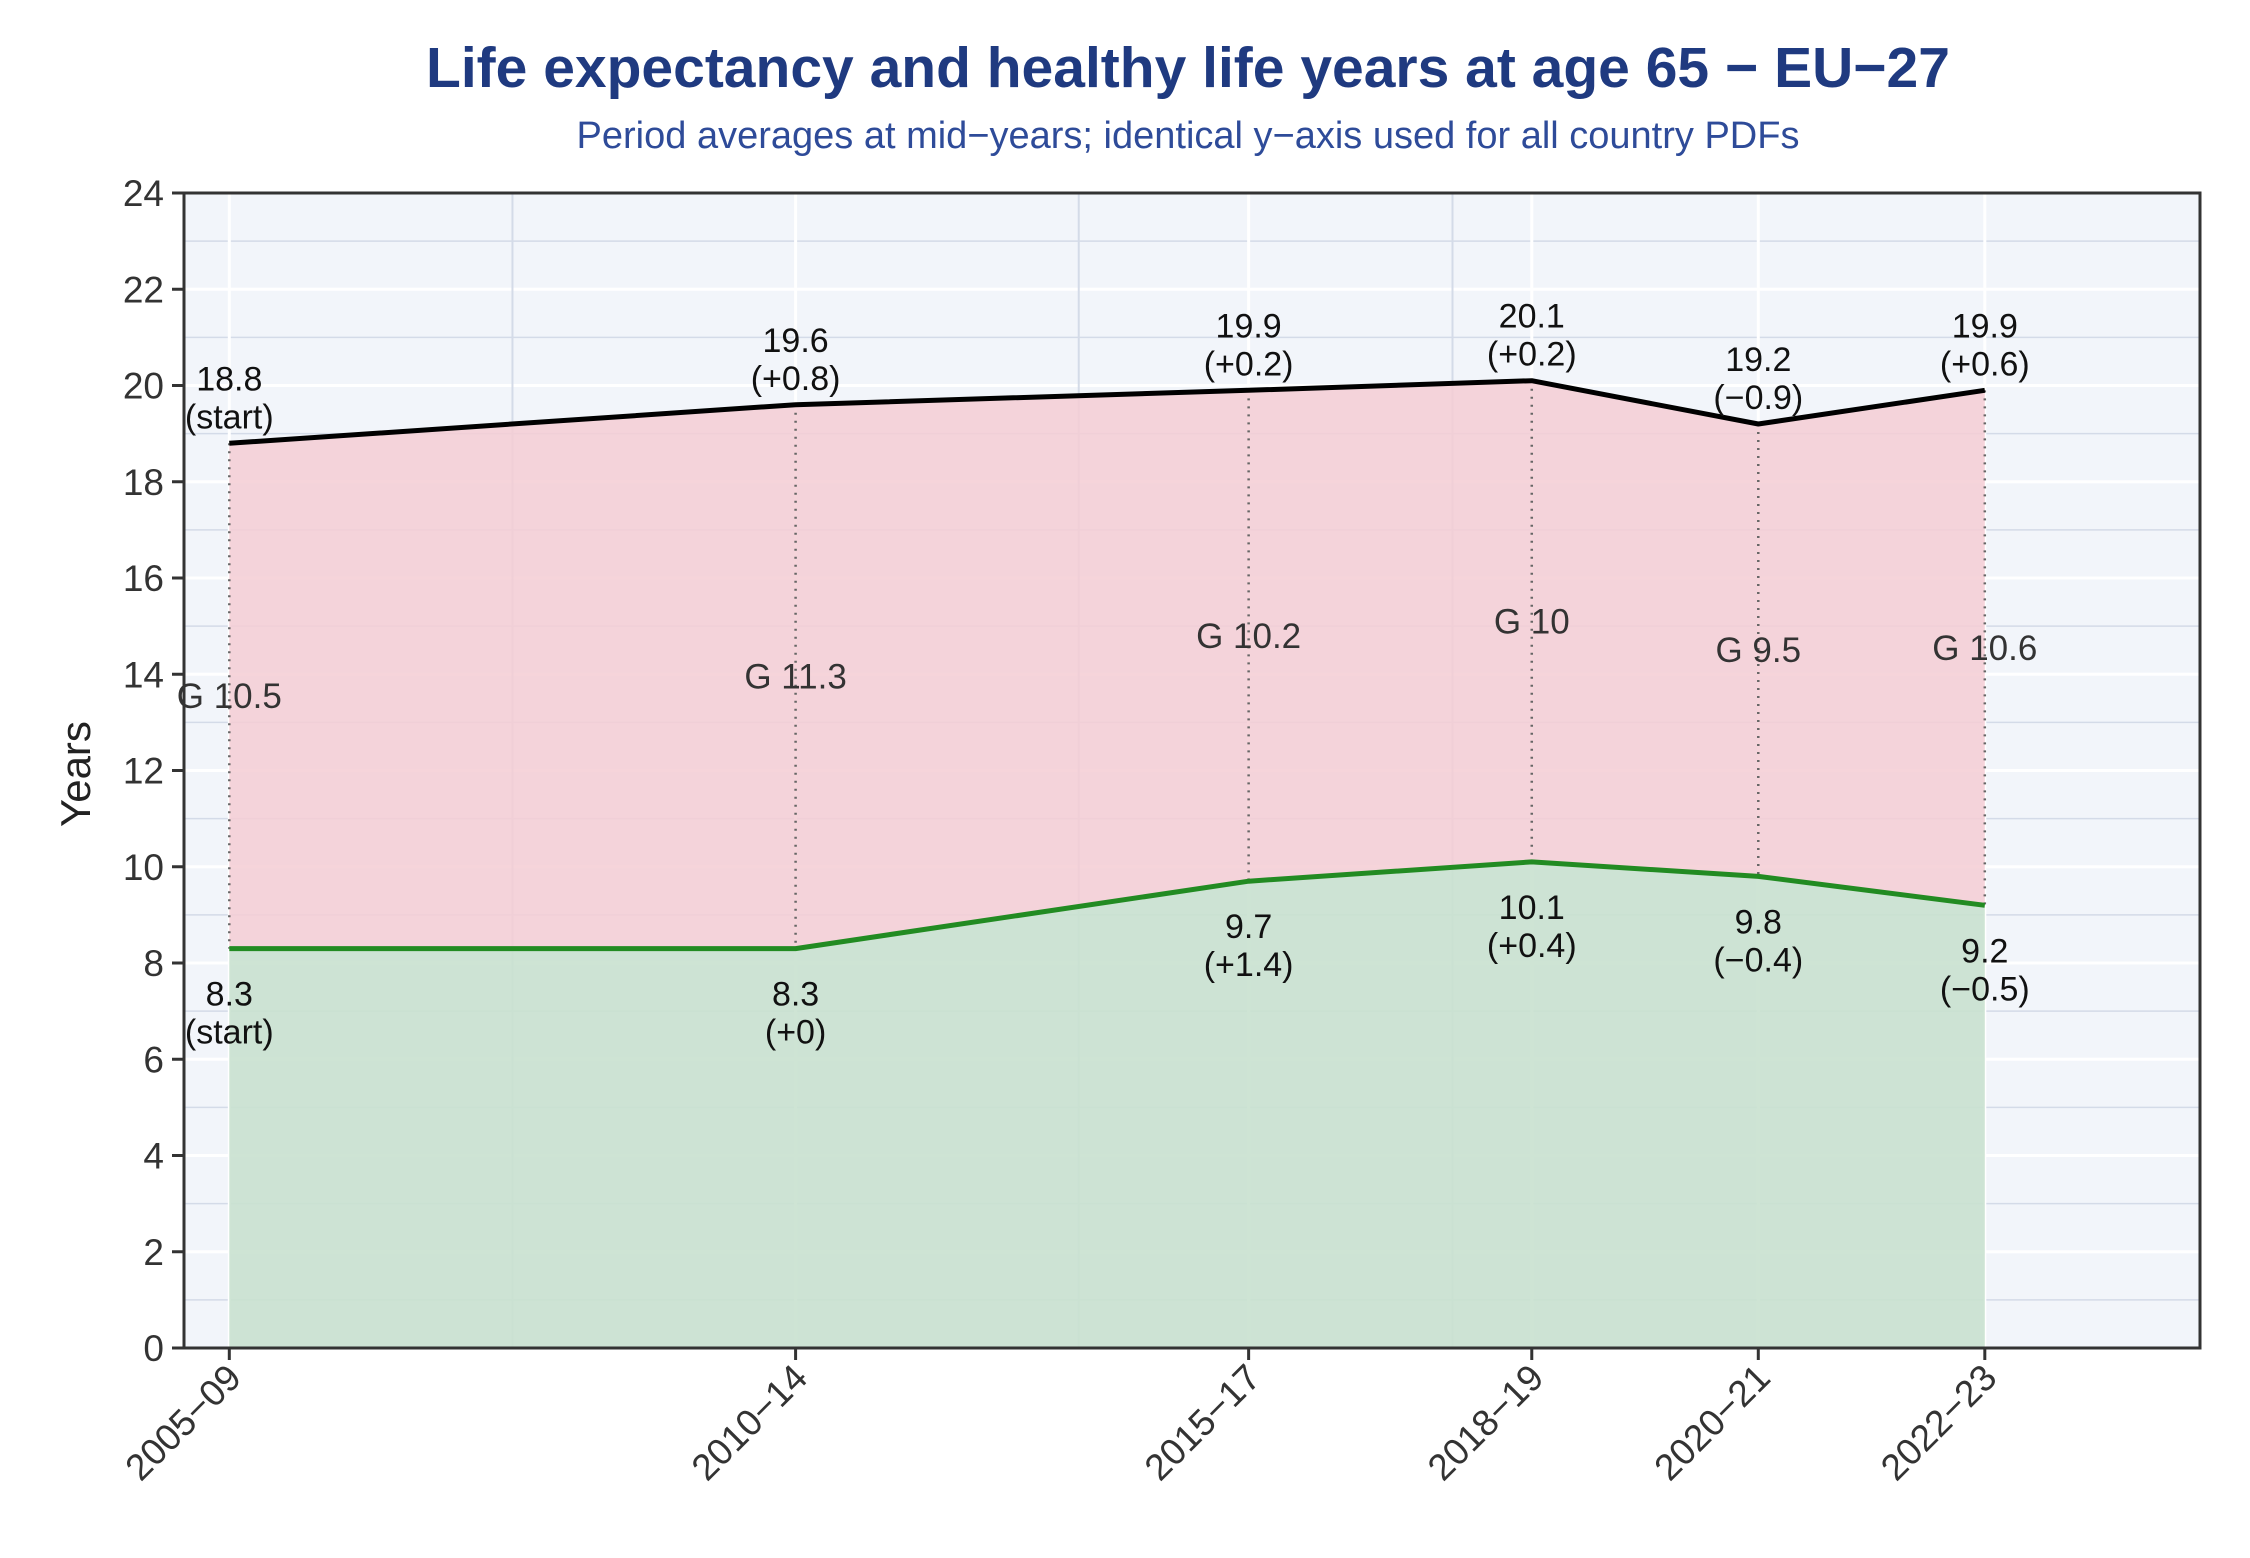 This screenshot has width=2250, height=1558. Describe the element at coordinates (1758, 650) in the screenshot. I see `gap-label: G 9.5` at that location.